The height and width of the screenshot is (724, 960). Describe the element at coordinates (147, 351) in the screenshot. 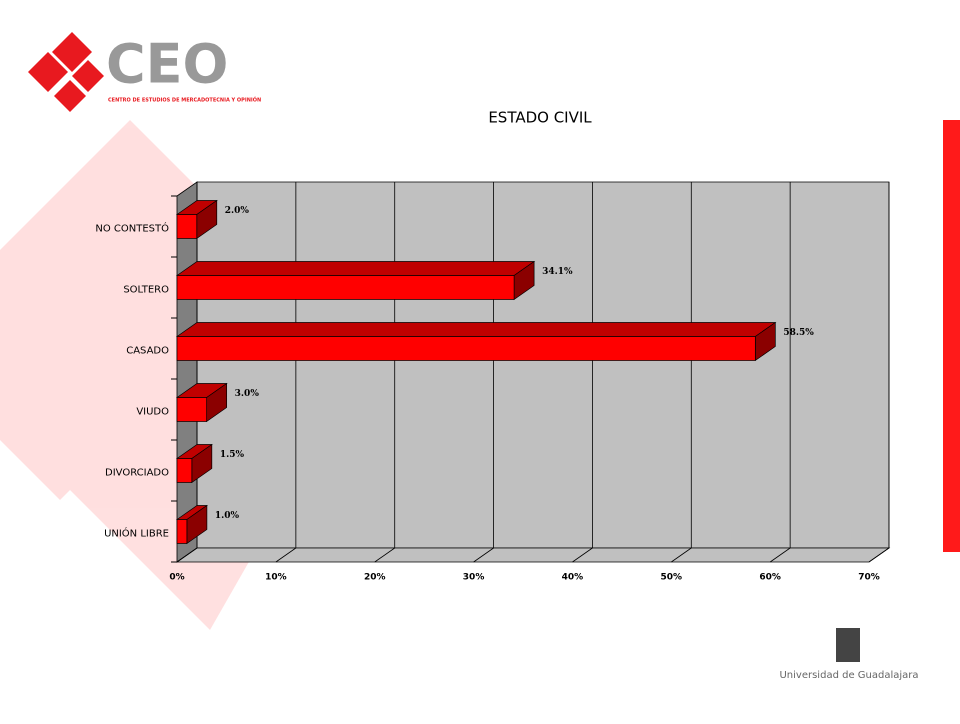

I see `y-tick-label: CASADO` at that location.